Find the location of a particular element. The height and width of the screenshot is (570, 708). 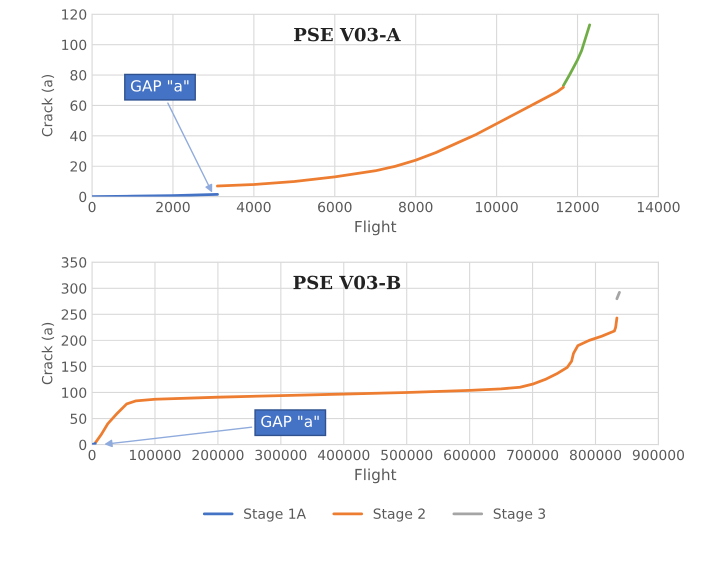

y-tick-label: 20 is located at coordinates (78, 166).